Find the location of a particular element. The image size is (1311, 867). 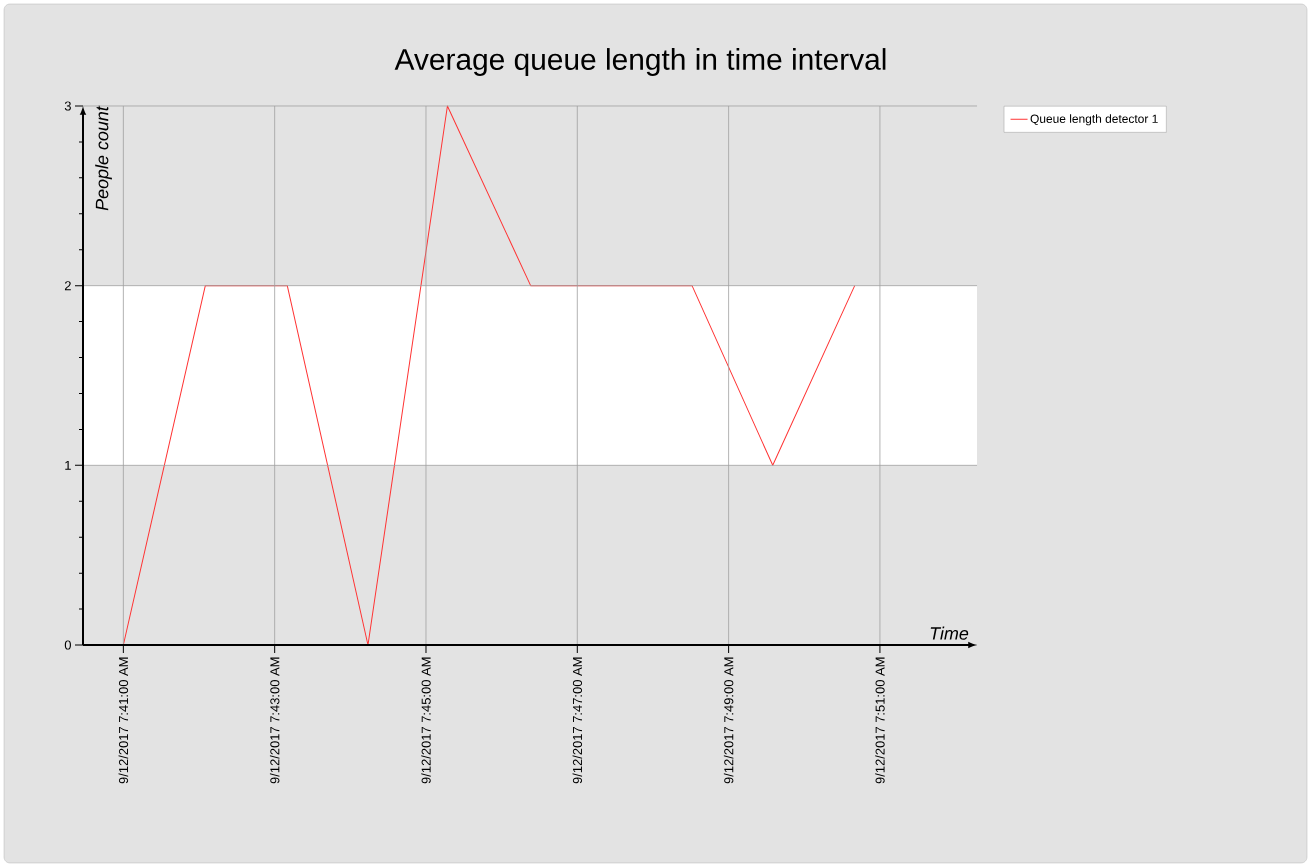

x-tick-label: 9/12/2017 7:47:00 AM is located at coordinates (577, 720).